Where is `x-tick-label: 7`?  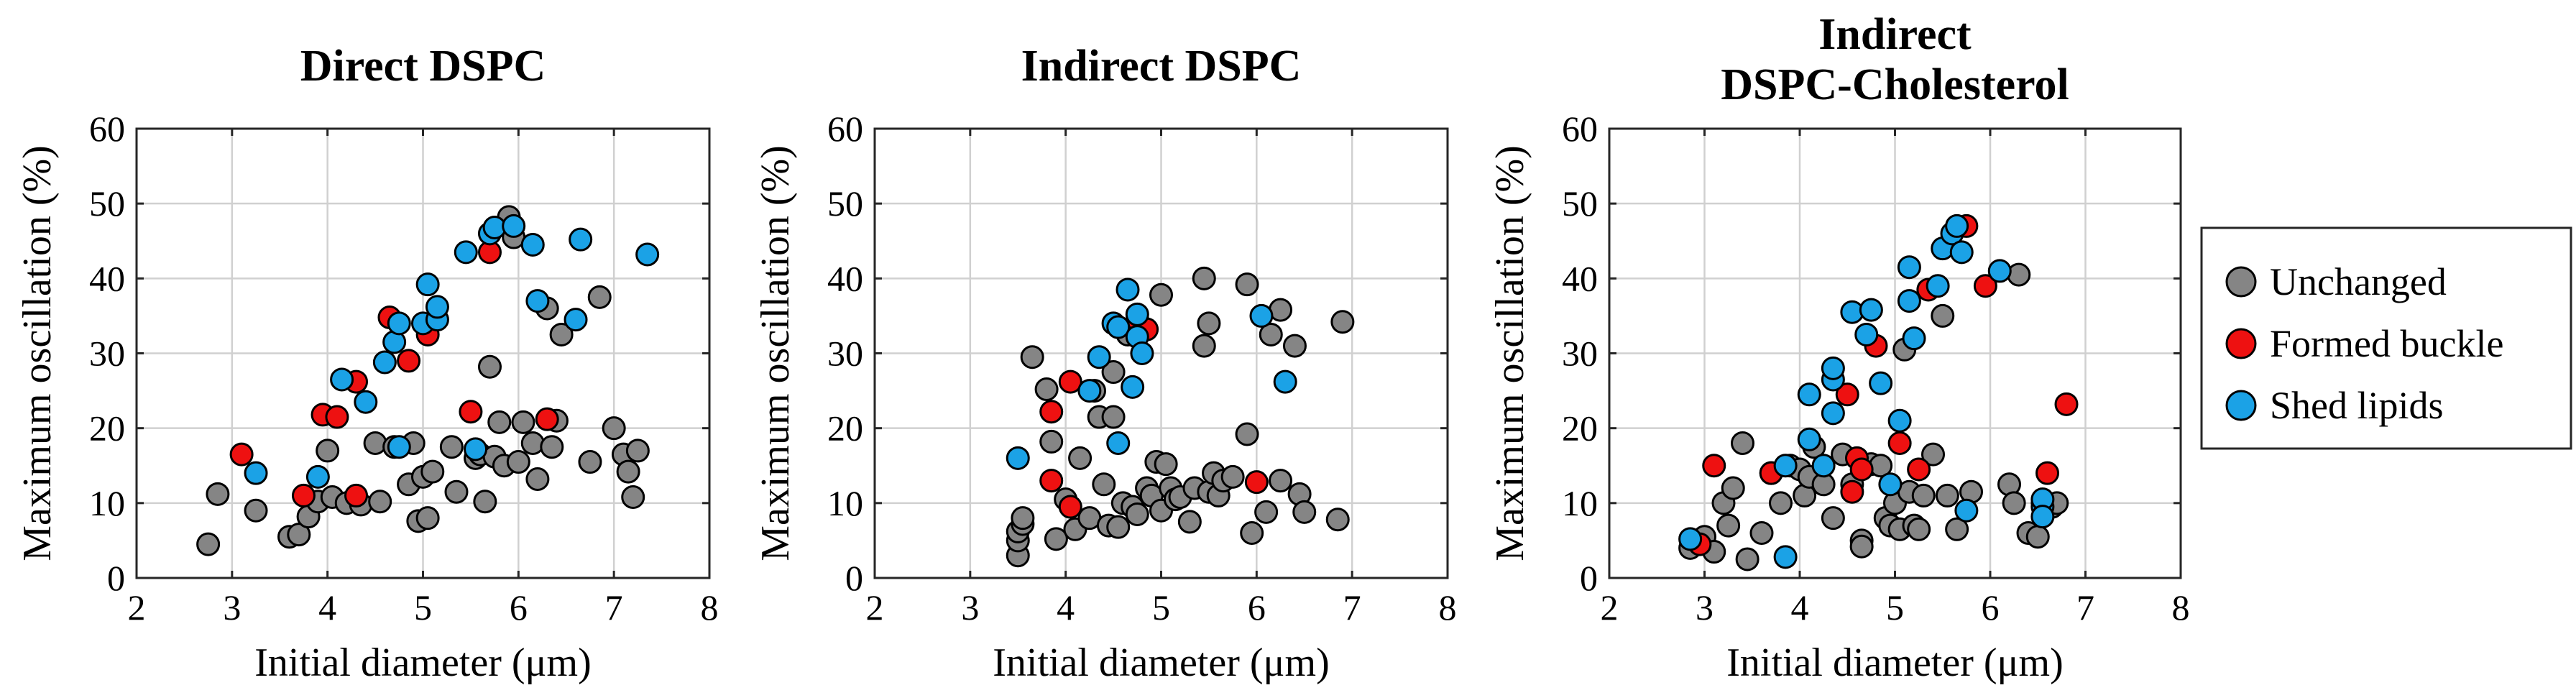 x-tick-label: 7 is located at coordinates (614, 607).